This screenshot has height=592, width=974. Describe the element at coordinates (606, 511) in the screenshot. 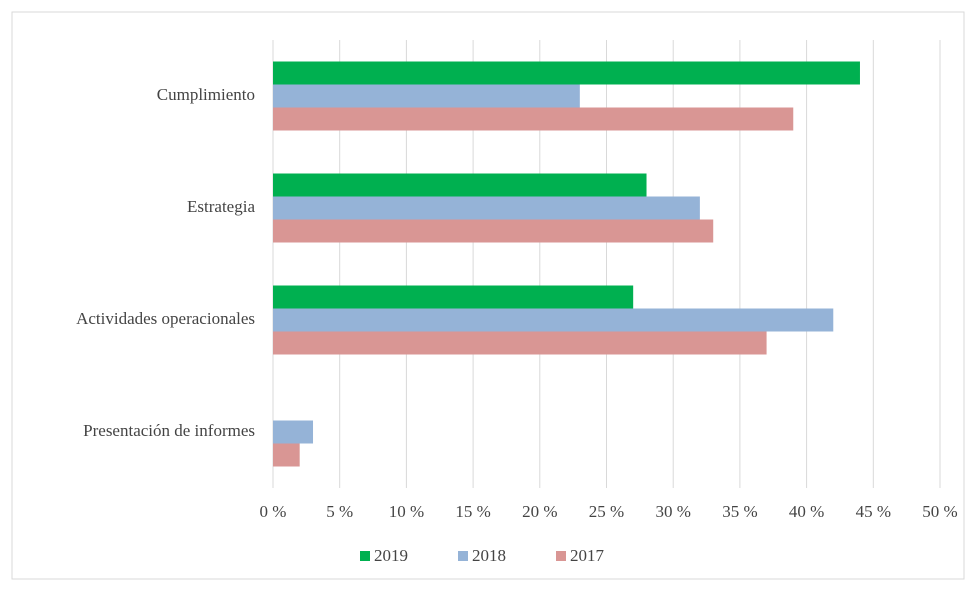

I see `x-tick-label: 25 %` at that location.